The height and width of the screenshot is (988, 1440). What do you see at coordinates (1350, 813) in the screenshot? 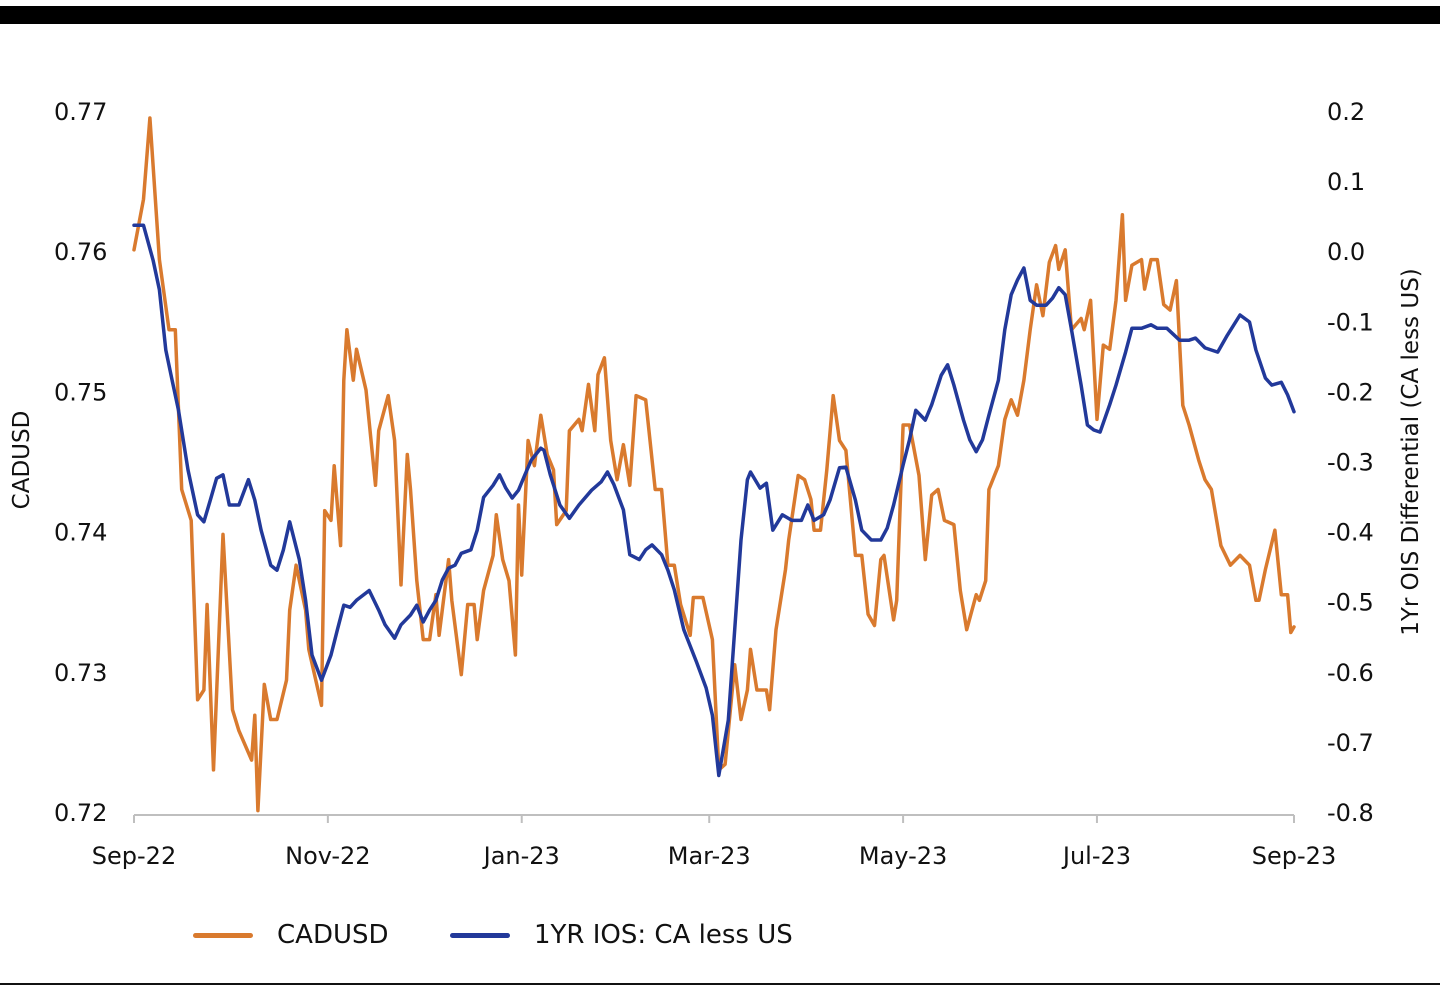
I see `y2-tick-label: -0.8` at bounding box center [1350, 813].